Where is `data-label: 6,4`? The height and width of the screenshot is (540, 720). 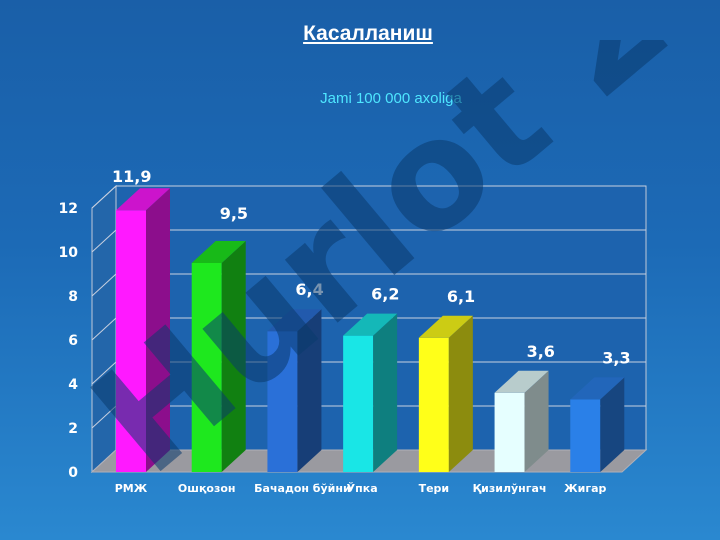
data-label: 6,4 is located at coordinates (309, 289).